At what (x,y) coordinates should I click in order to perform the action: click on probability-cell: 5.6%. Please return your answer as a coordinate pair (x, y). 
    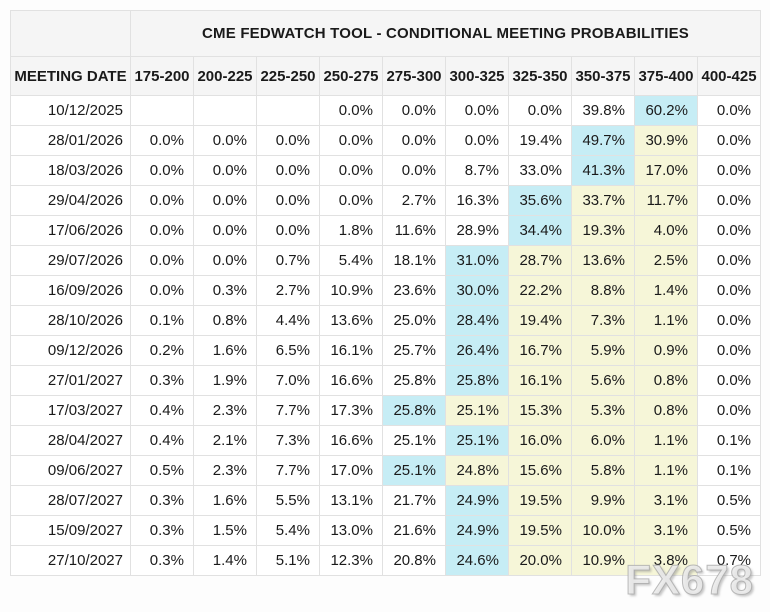
    Looking at the image, I should click on (603, 380).